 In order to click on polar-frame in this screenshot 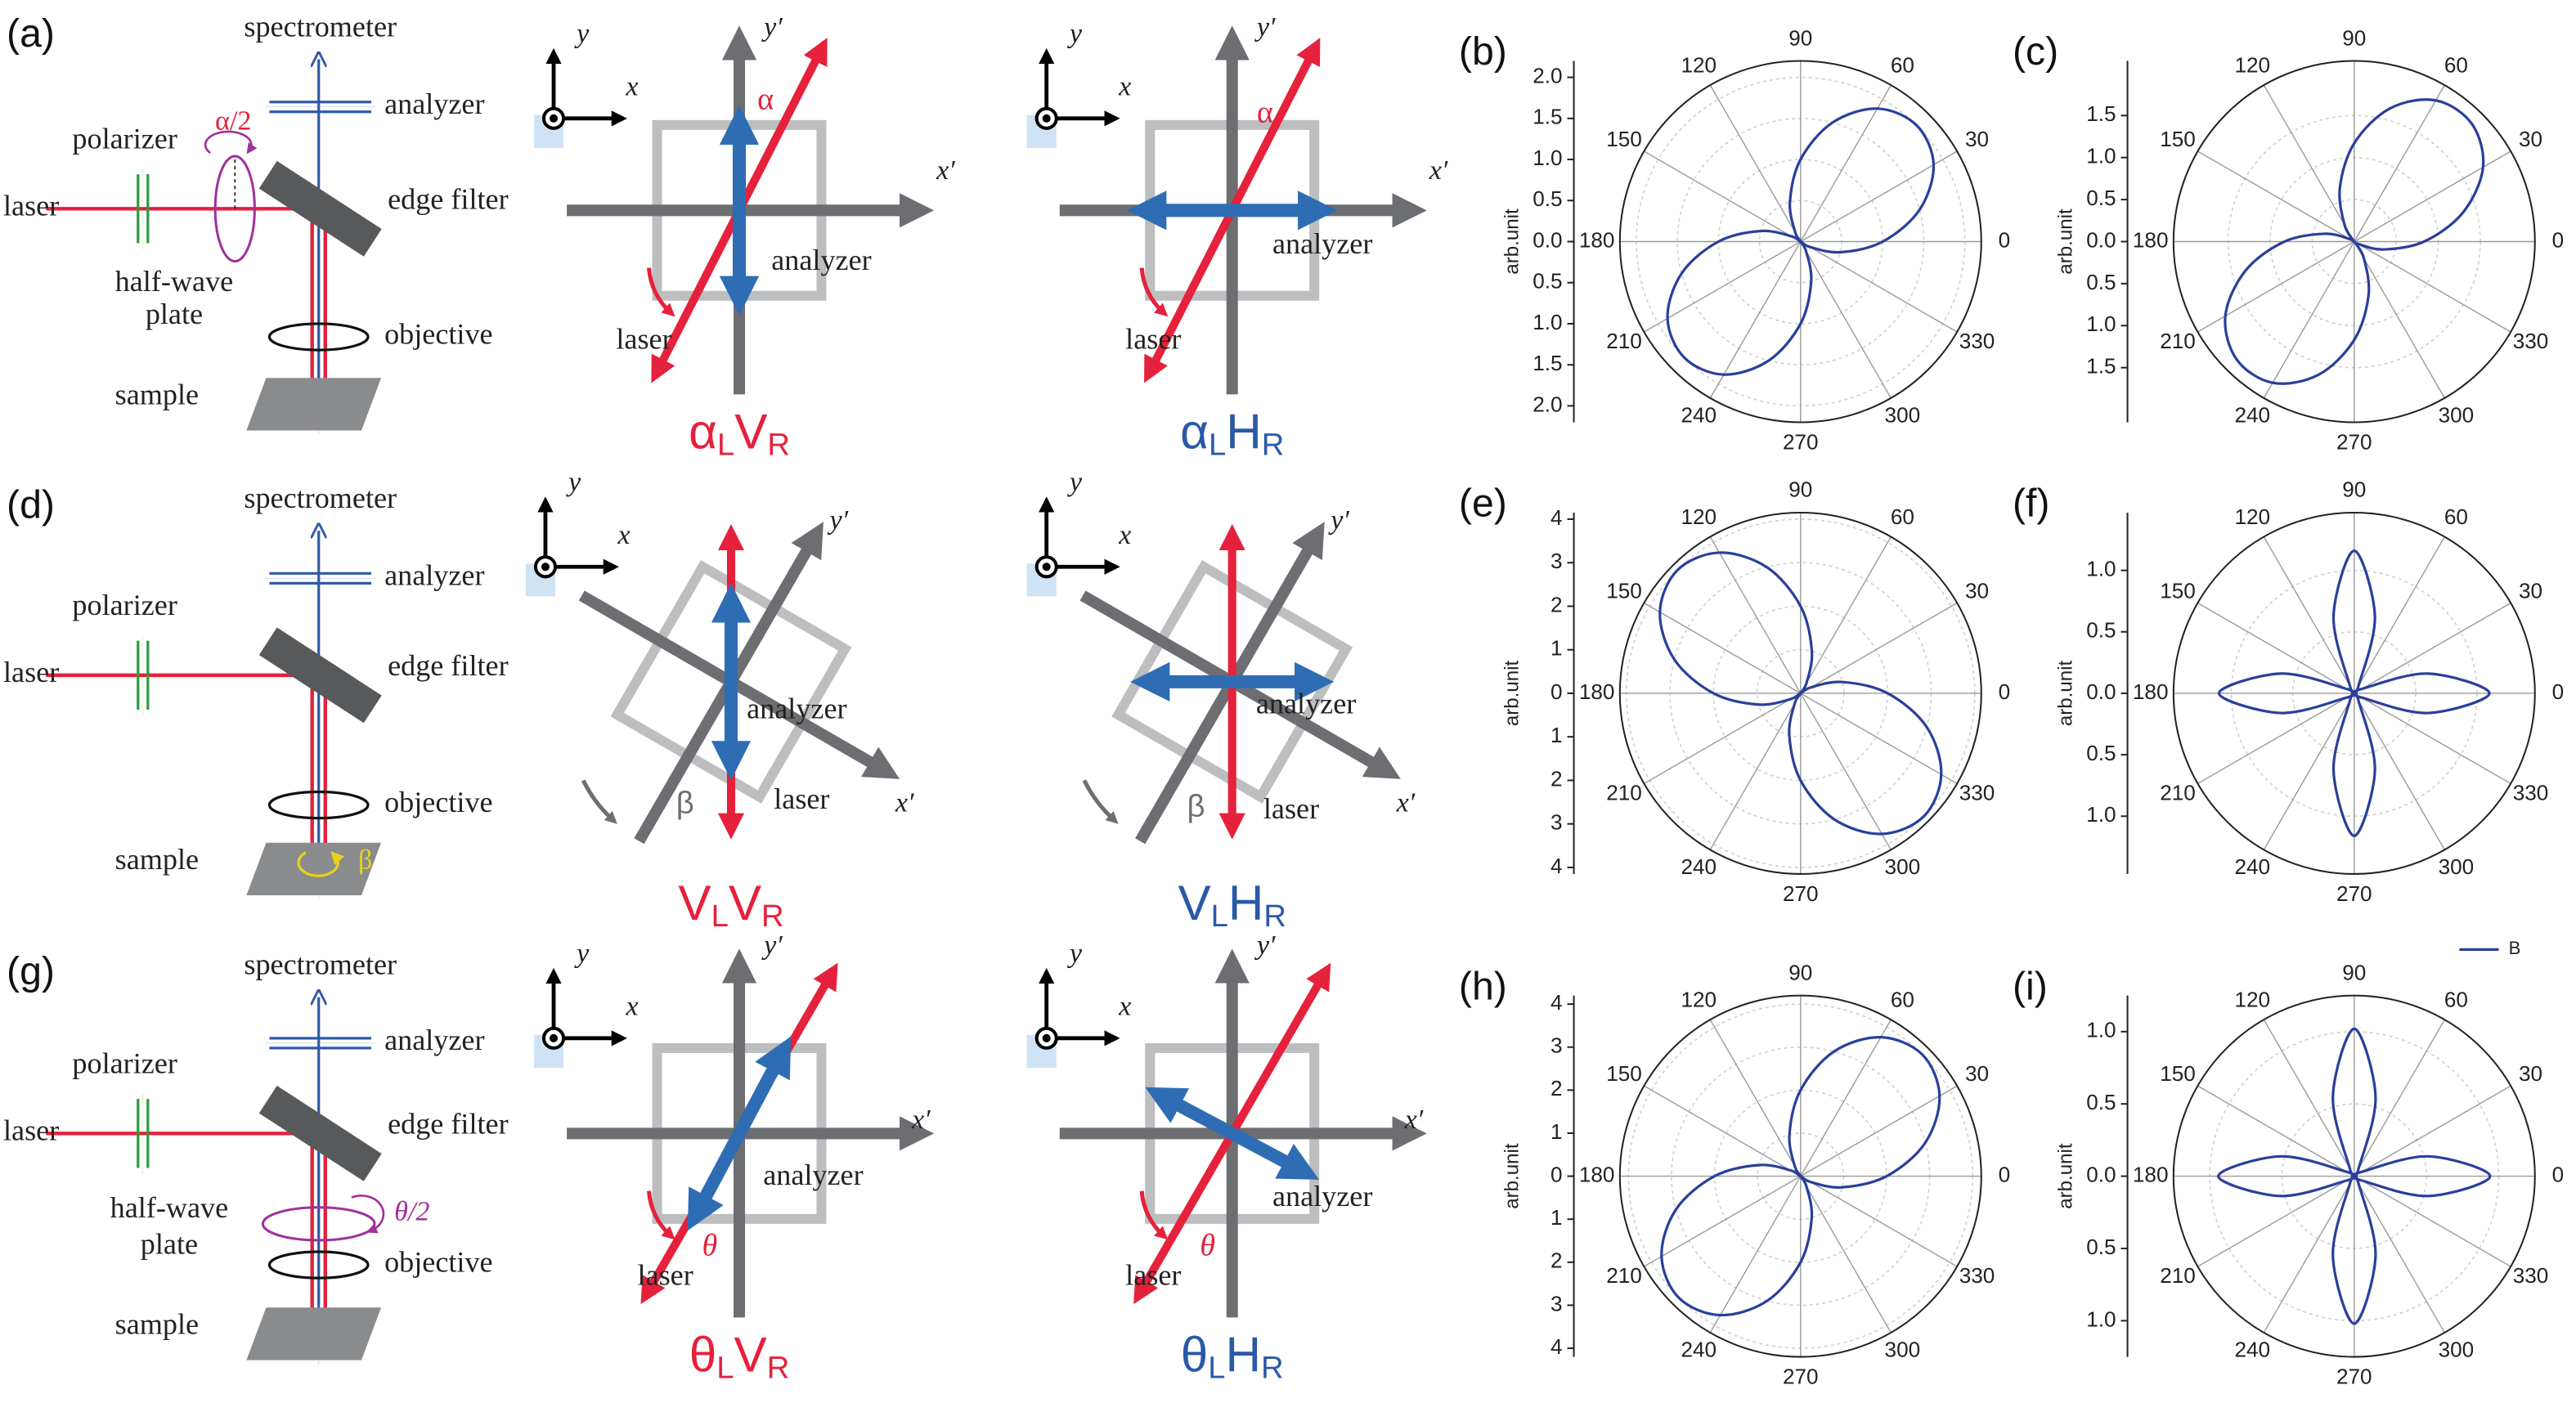, I will do `click(2354, 1176)`.